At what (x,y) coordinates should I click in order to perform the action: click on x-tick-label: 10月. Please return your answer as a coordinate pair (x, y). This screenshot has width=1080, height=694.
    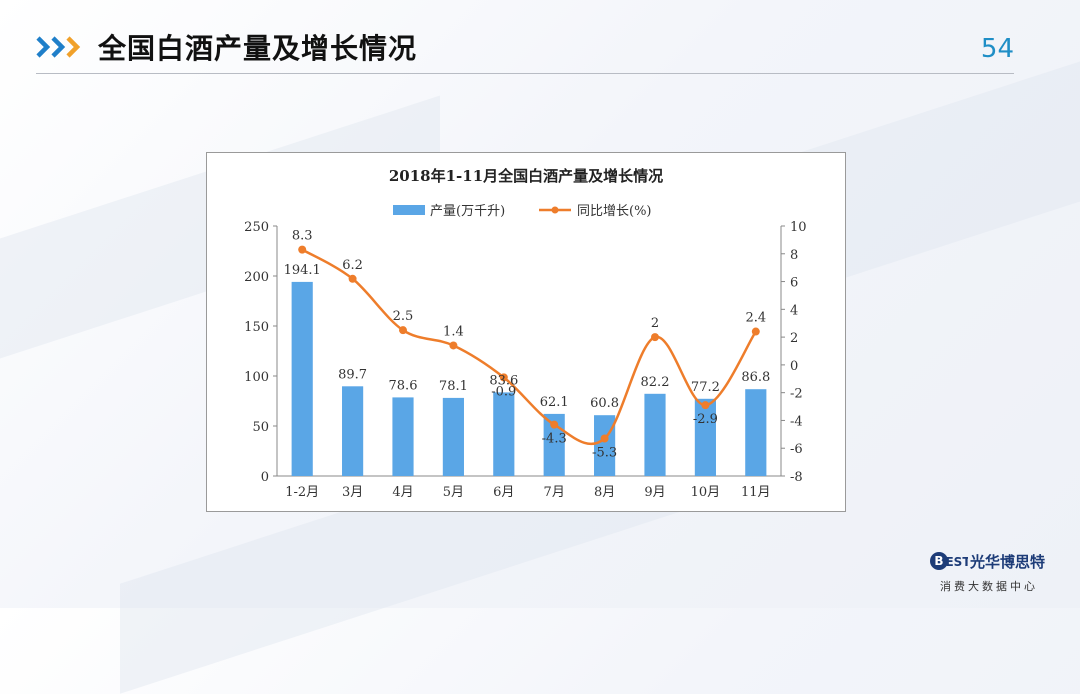
    Looking at the image, I should click on (706, 492).